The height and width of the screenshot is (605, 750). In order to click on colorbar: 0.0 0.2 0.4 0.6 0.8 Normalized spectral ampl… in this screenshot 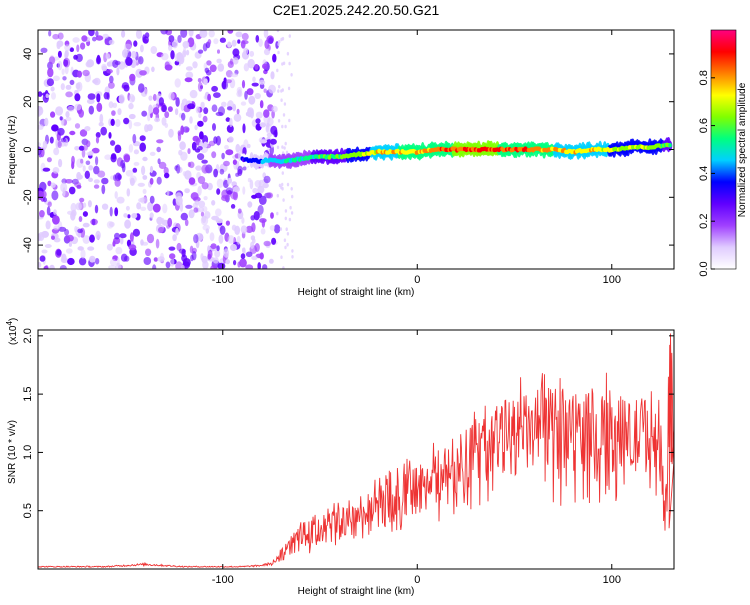, I will do `click(723, 153)`.